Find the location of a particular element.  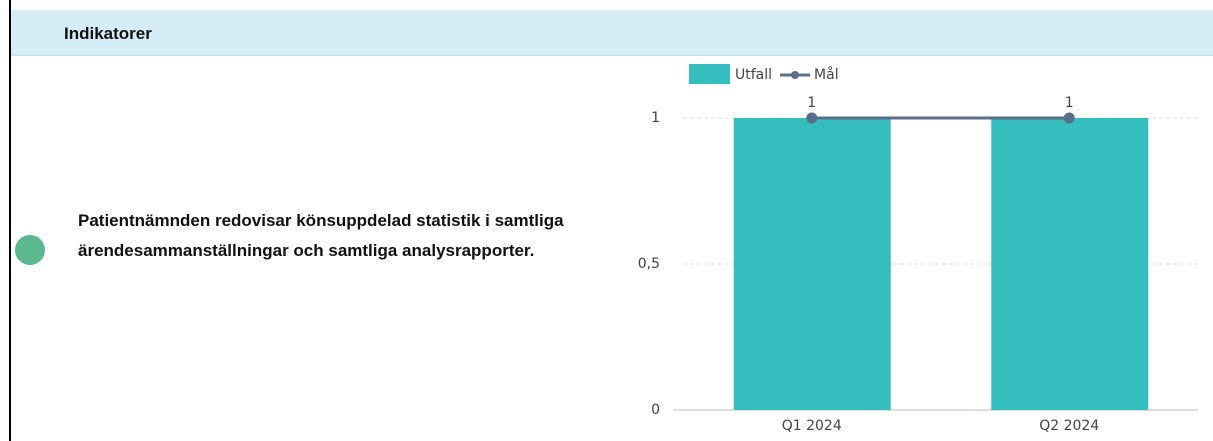

y-tick-label: 0,5 is located at coordinates (649, 264).